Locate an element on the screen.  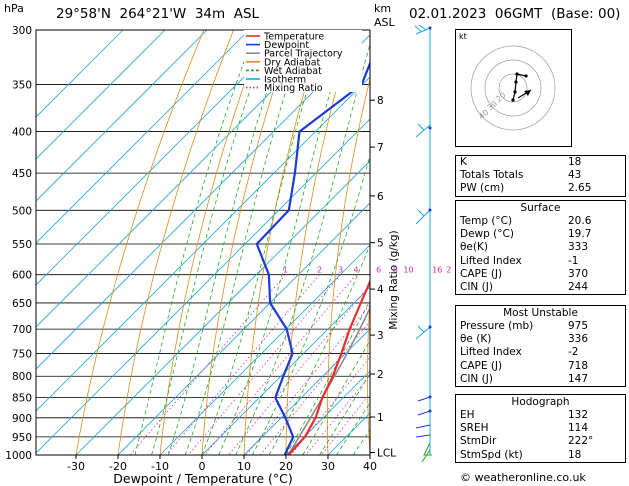
index-row: Totals Totals 43 is located at coordinates (540, 175).